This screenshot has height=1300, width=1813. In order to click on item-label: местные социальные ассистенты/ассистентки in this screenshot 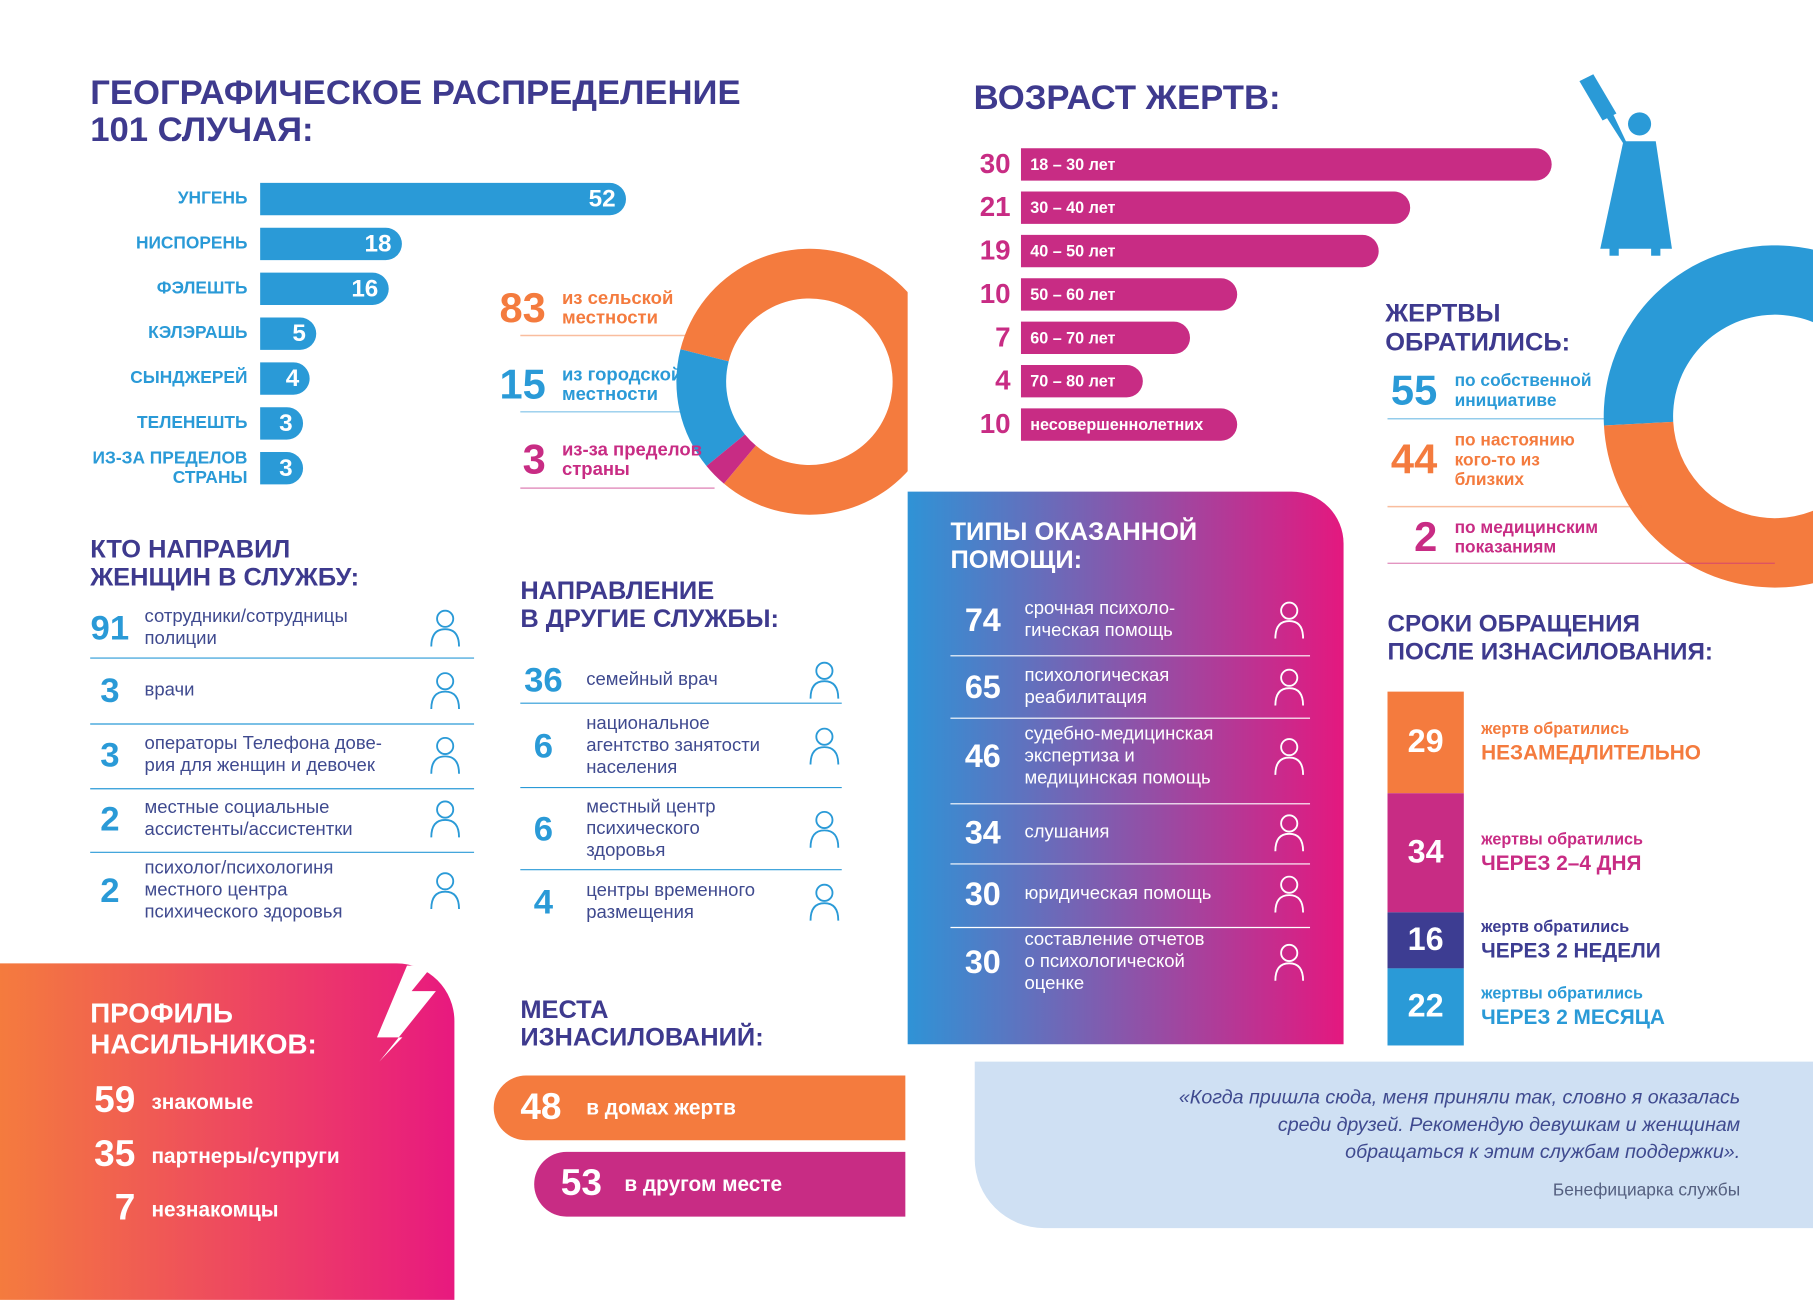, I will do `click(249, 817)`.